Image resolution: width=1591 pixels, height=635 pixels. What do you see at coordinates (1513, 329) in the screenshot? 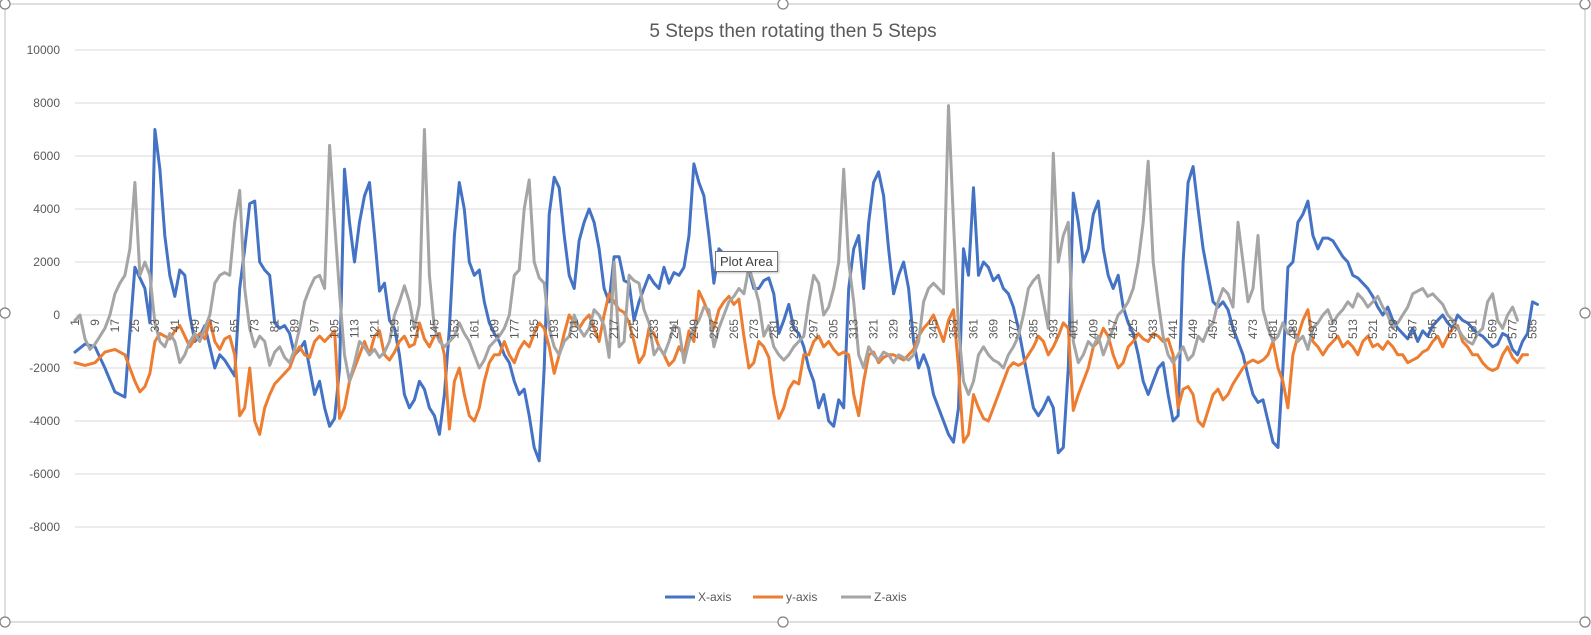
I see `x-tick-label: 577` at bounding box center [1513, 329].